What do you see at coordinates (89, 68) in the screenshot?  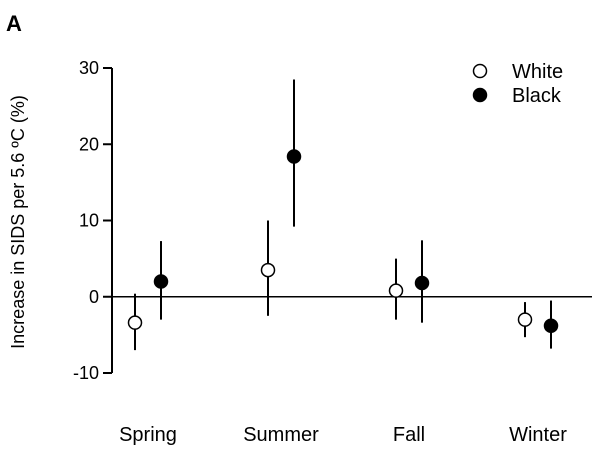 I see `y-tick-label: 30` at bounding box center [89, 68].